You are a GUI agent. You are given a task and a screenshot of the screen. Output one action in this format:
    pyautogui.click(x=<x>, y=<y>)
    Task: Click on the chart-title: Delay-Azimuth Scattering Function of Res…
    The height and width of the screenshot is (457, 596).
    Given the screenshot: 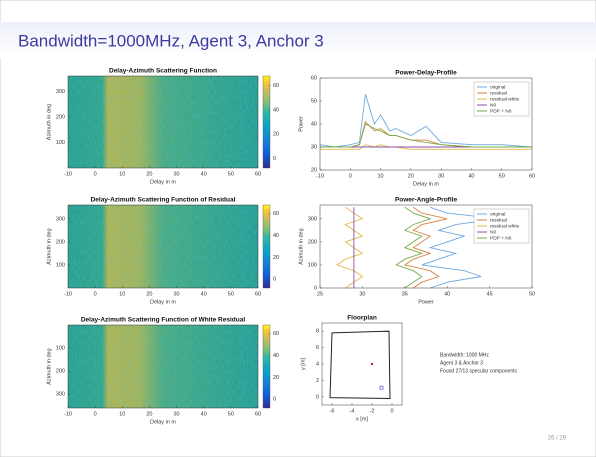 What is the action you would take?
    pyautogui.click(x=163, y=200)
    